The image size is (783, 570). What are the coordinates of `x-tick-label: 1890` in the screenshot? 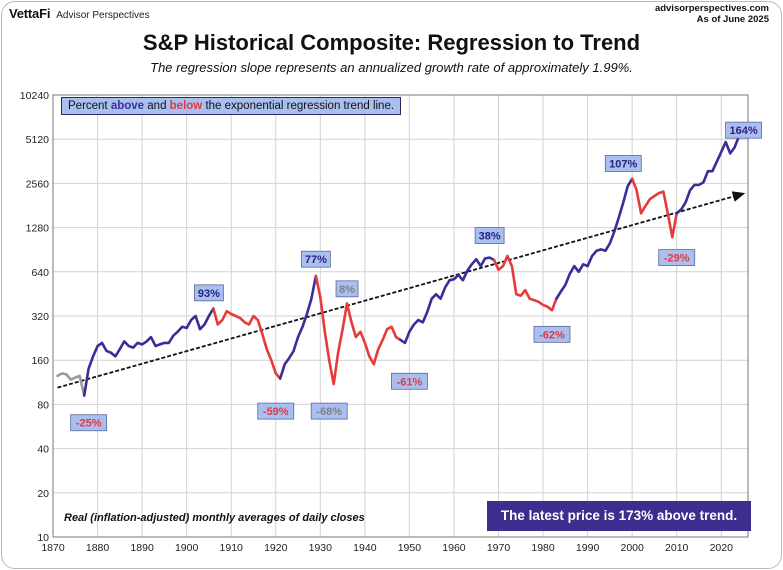 It's located at (142, 548).